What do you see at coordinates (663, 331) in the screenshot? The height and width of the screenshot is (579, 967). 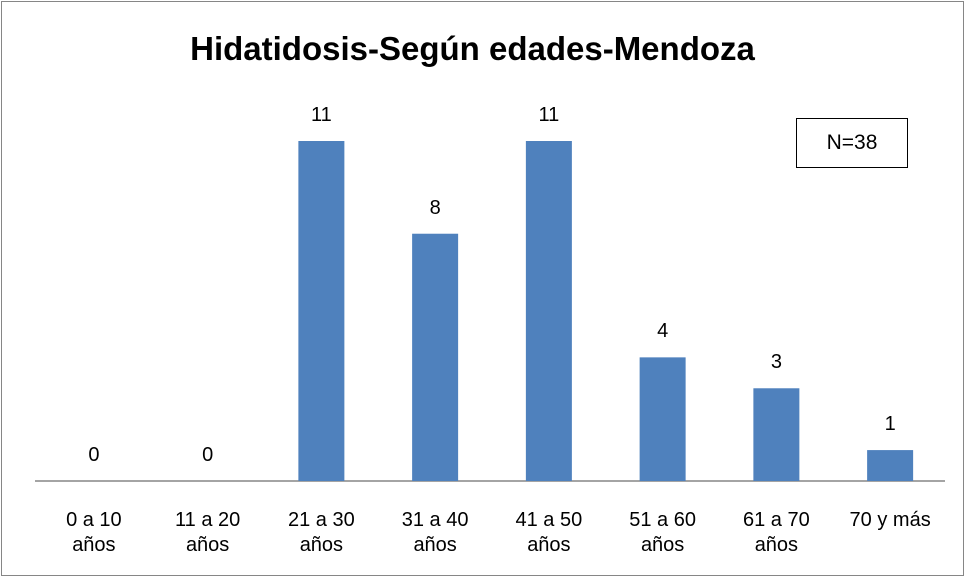 I see `data-label: 4` at bounding box center [663, 331].